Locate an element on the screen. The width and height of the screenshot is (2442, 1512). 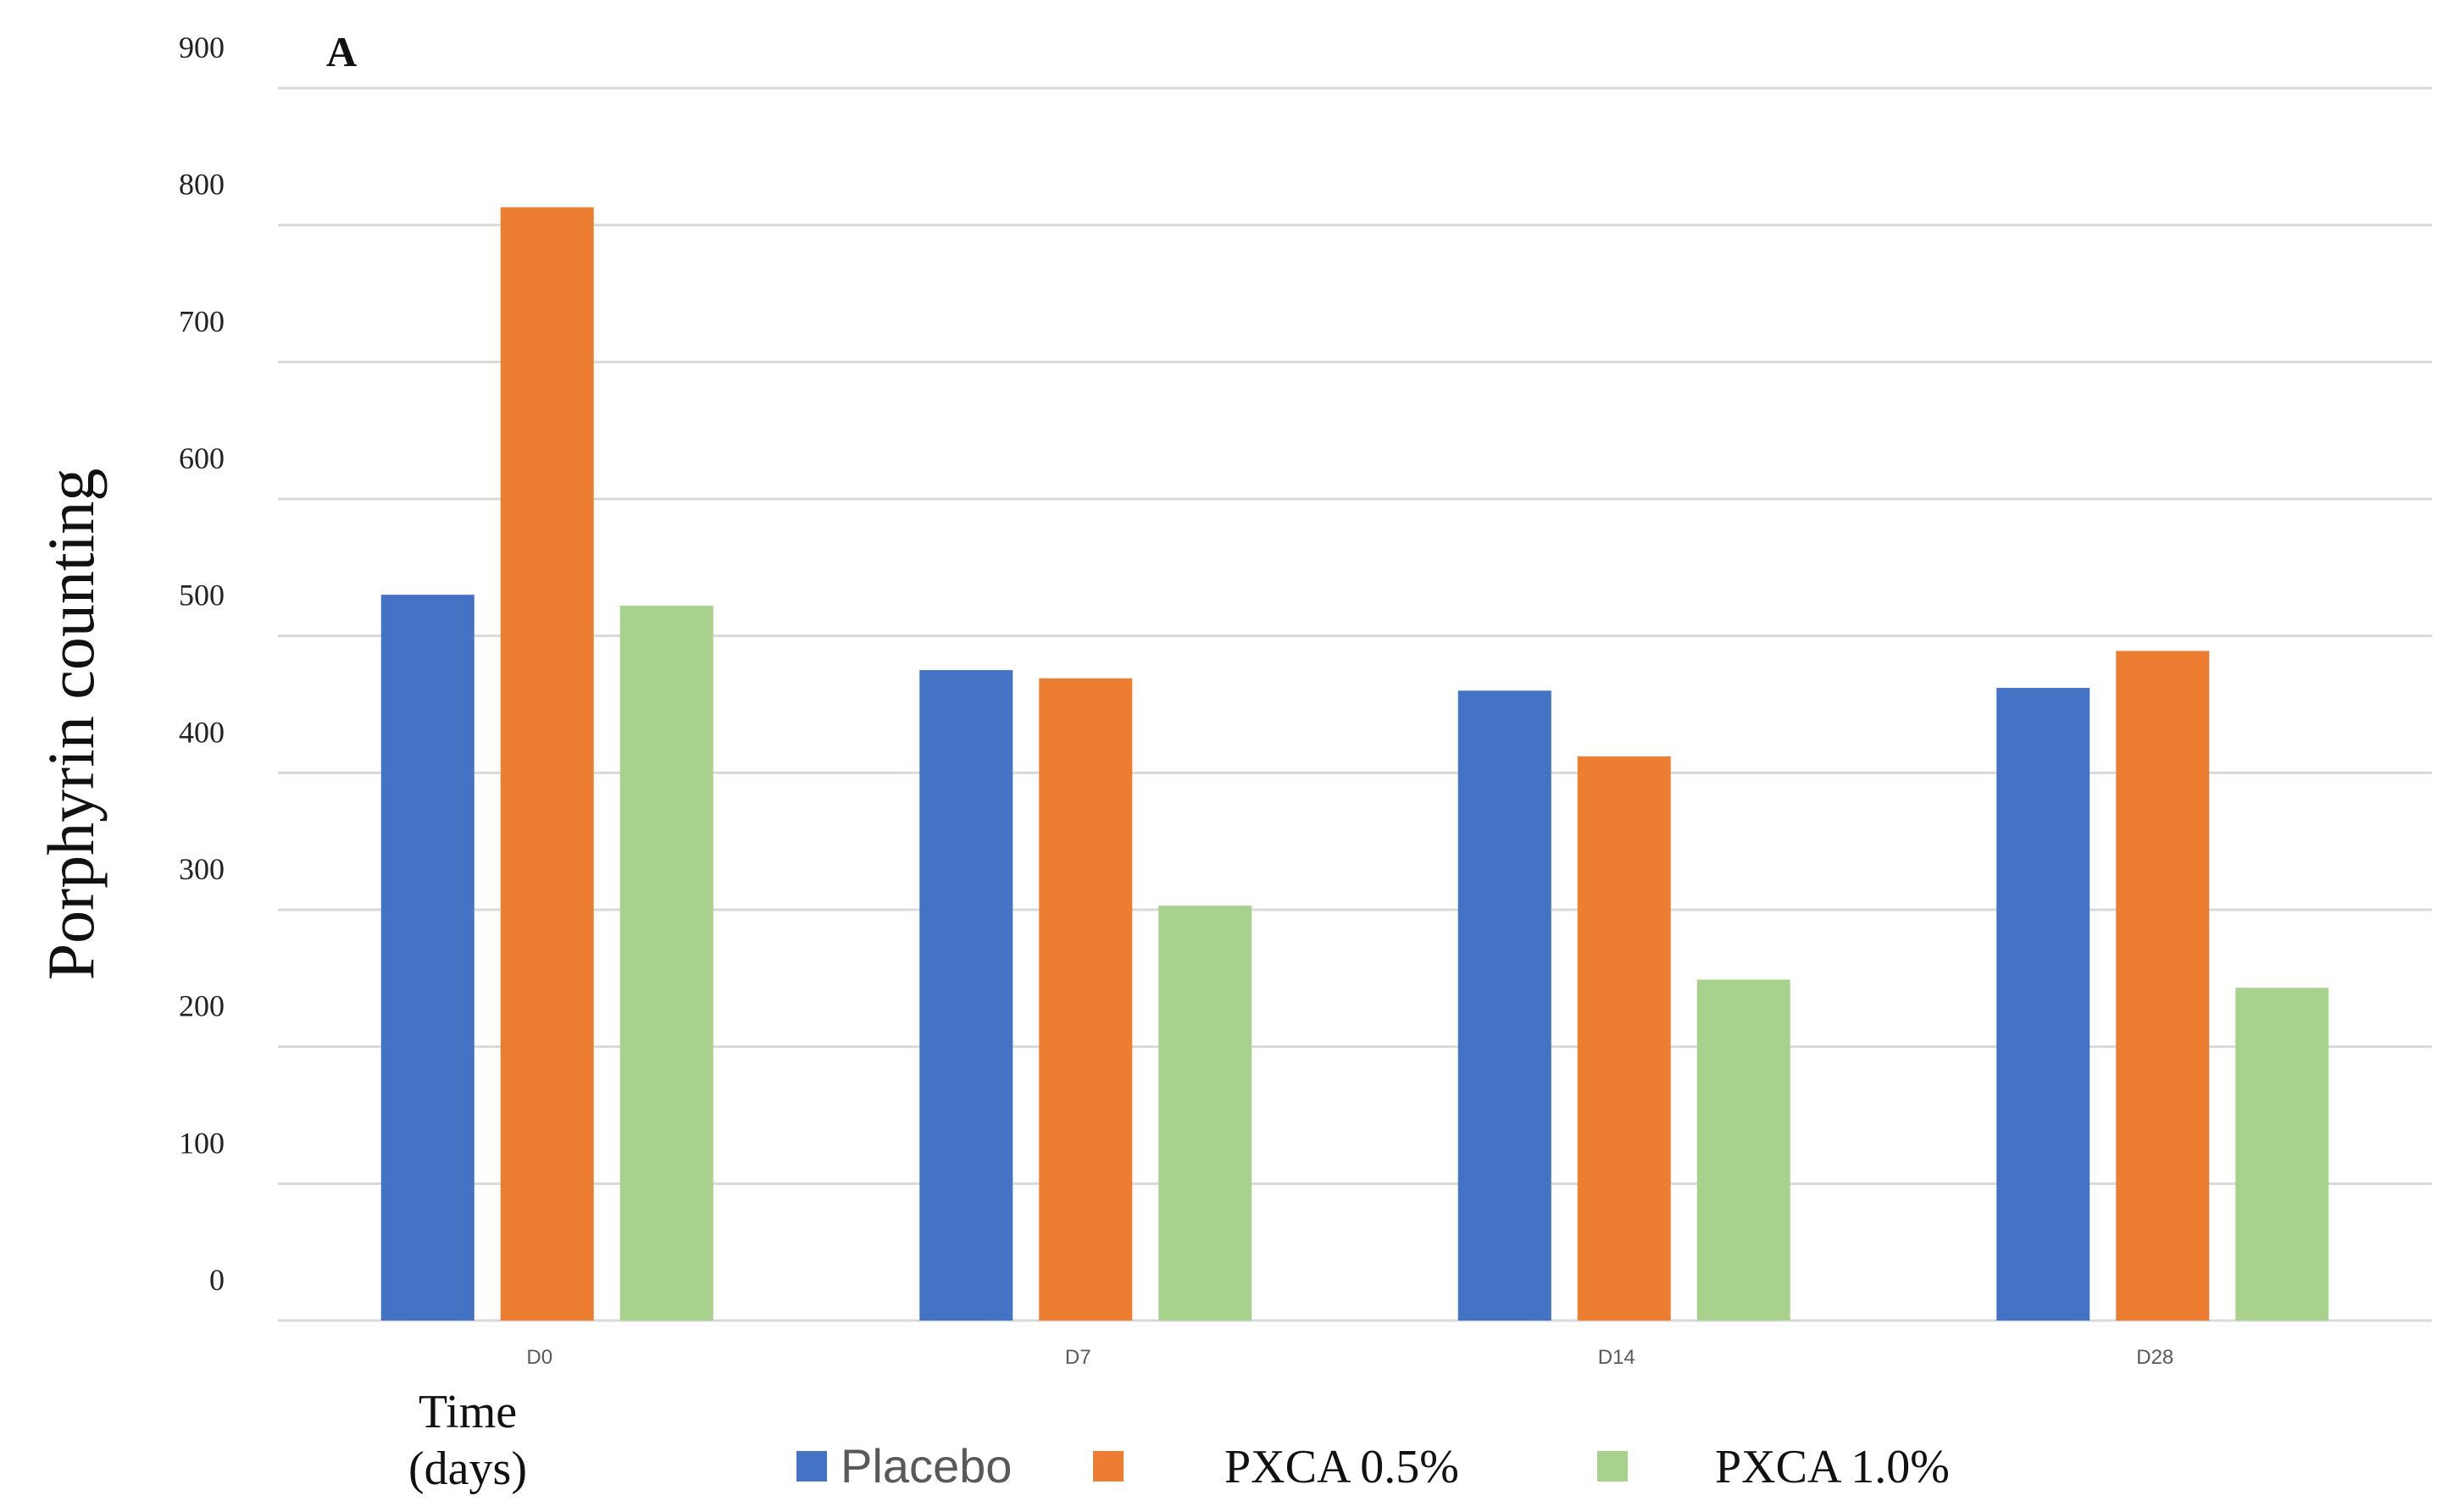
bar-placebo-d28 is located at coordinates (2043, 1005).